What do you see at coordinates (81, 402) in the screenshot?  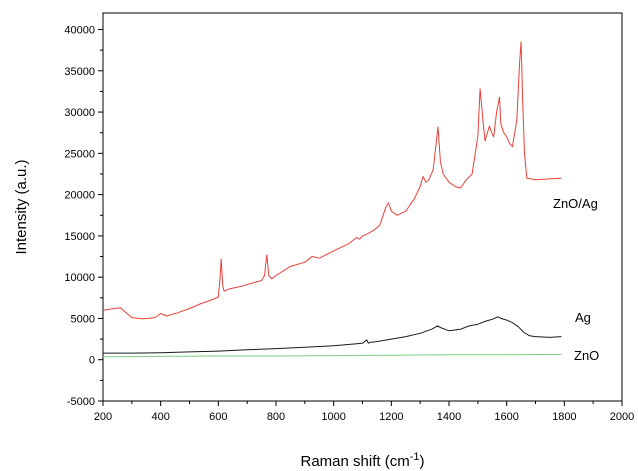 I see `y-tick-label: -5000` at bounding box center [81, 402].